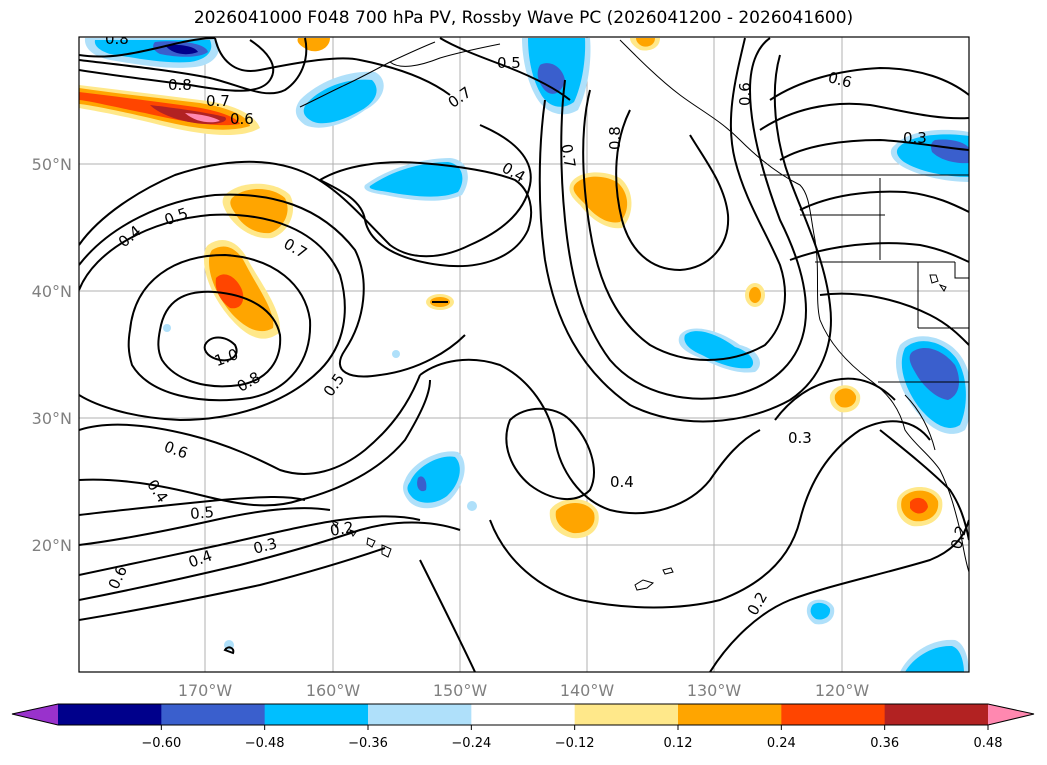 This screenshot has width=1047, height=765. What do you see at coordinates (52, 164) in the screenshot?
I see `lat-label: 50°N` at bounding box center [52, 164].